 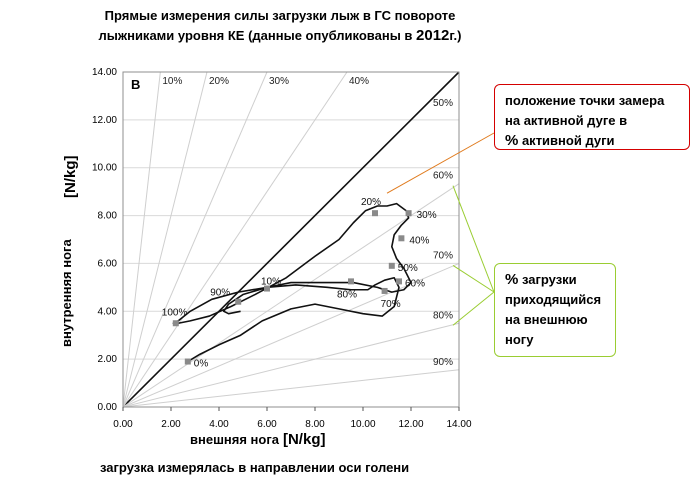 I want to click on callout-red-pct: %, so click(x=512, y=140).